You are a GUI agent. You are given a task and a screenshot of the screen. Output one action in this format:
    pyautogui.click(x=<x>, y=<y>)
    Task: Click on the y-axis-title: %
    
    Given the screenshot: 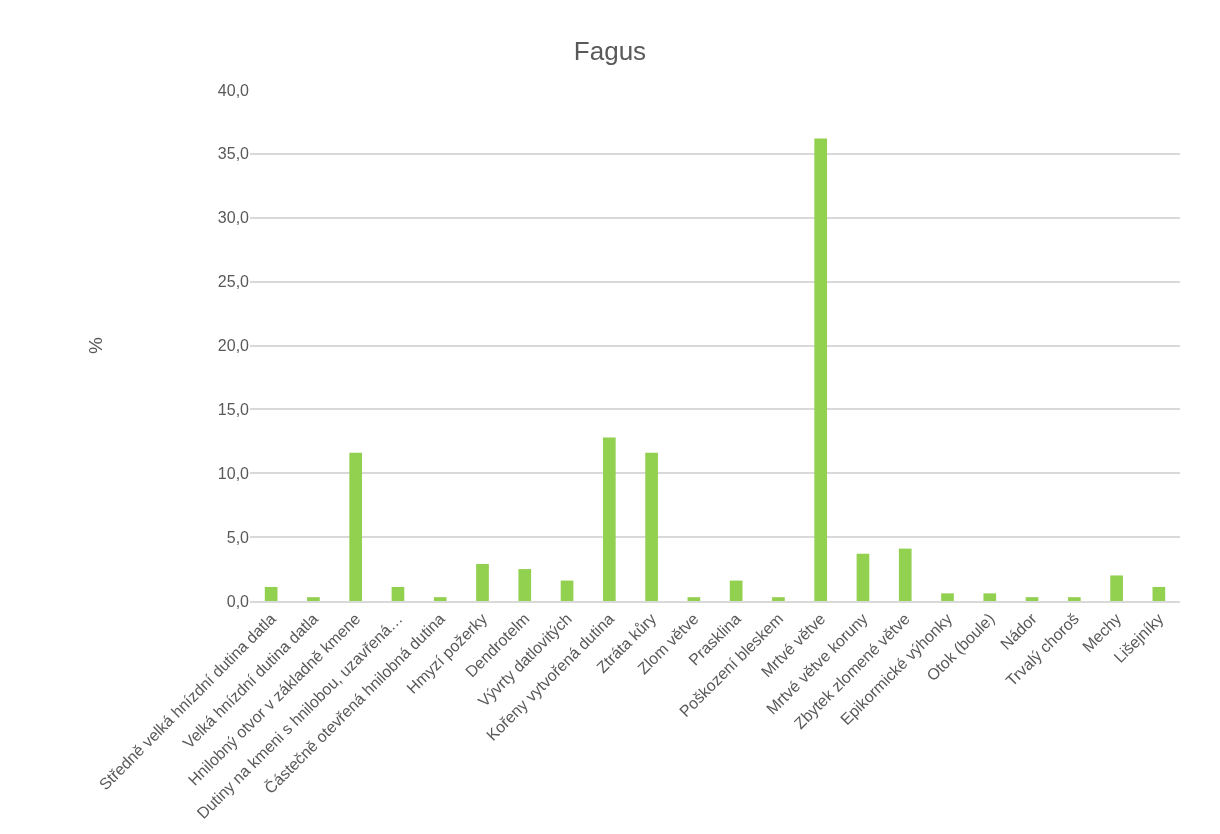 What is the action you would take?
    pyautogui.click(x=95, y=345)
    